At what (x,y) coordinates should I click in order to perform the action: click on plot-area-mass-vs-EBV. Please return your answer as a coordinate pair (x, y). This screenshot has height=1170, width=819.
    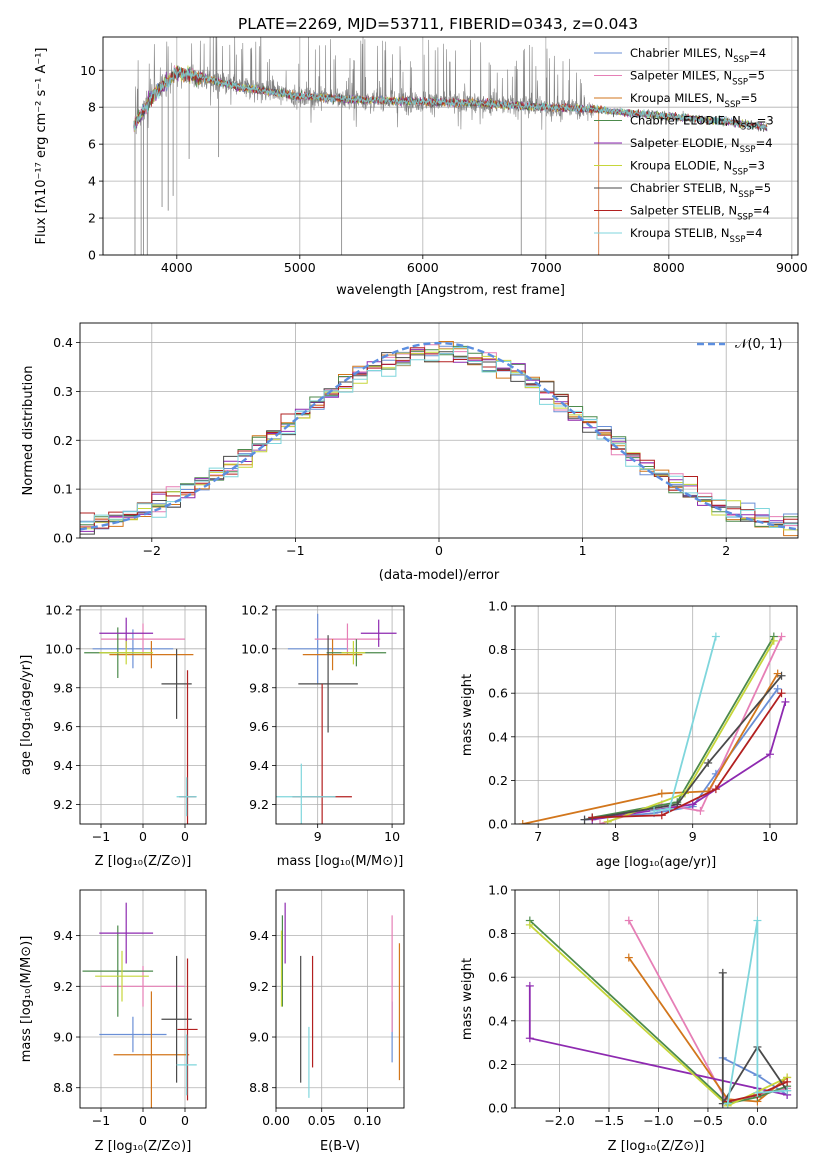
    Looking at the image, I should click on (340, 1000).